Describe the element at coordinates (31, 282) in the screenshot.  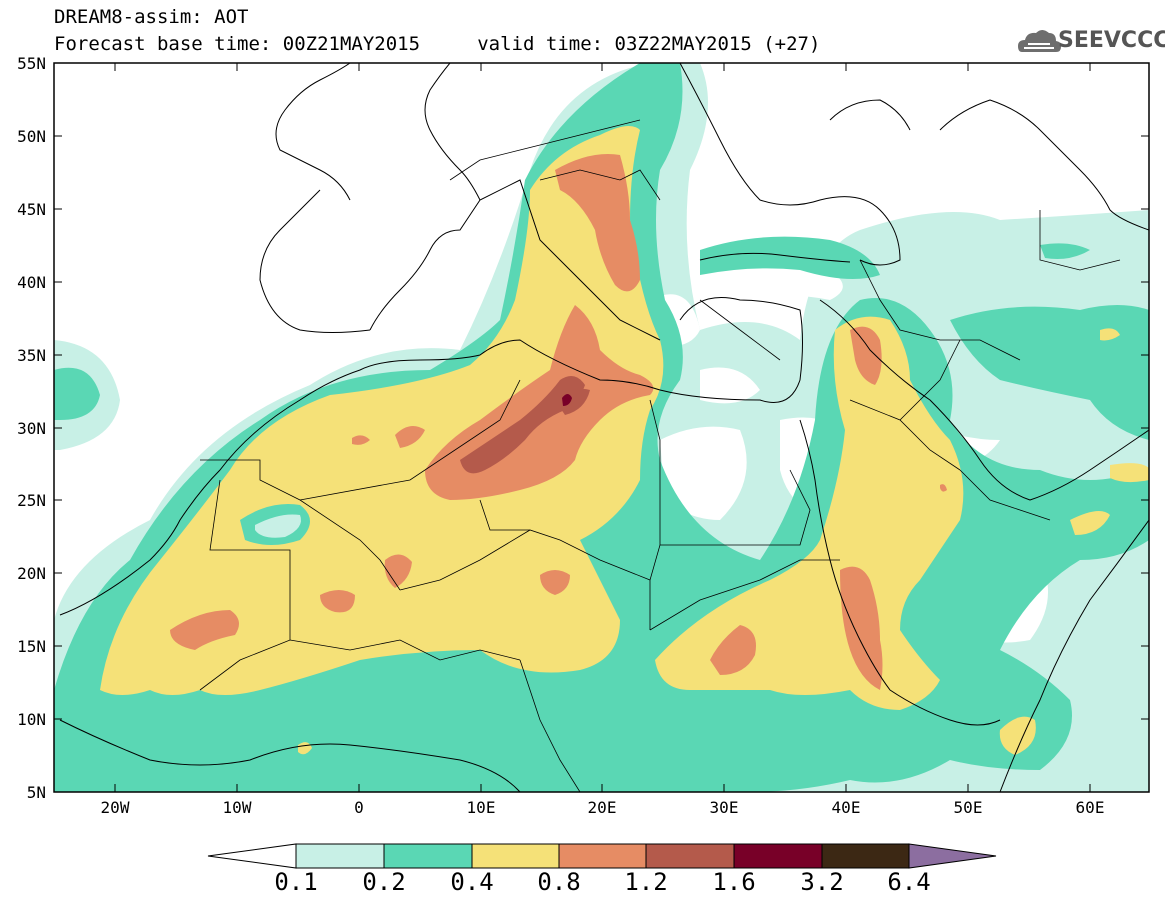
I see `lat-label: 40N` at that location.